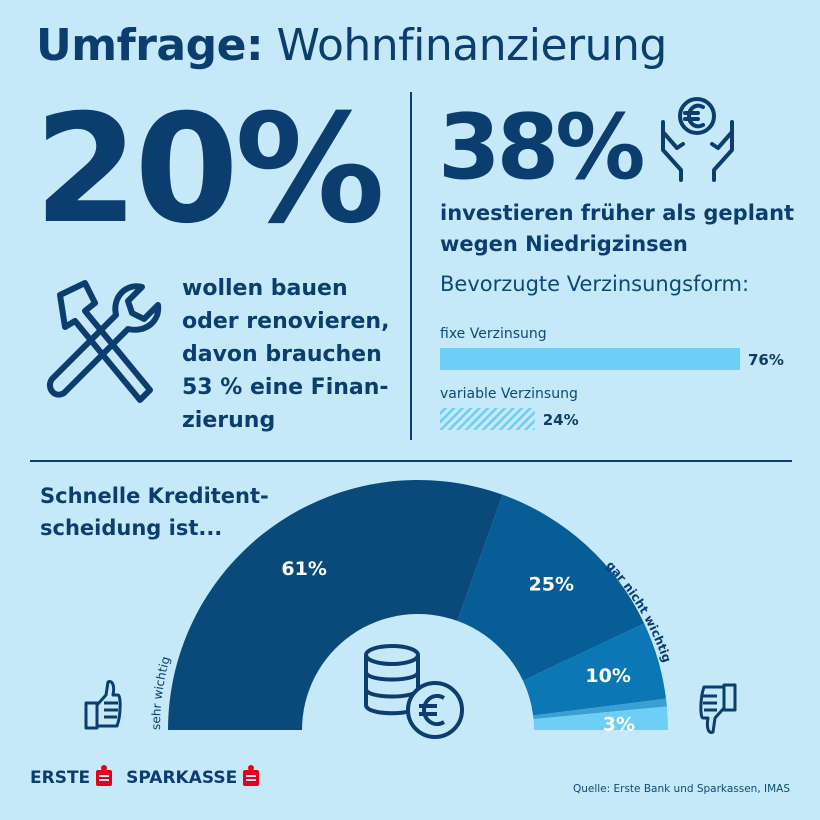  I want to click on stat-20: 20%, so click(209, 170).